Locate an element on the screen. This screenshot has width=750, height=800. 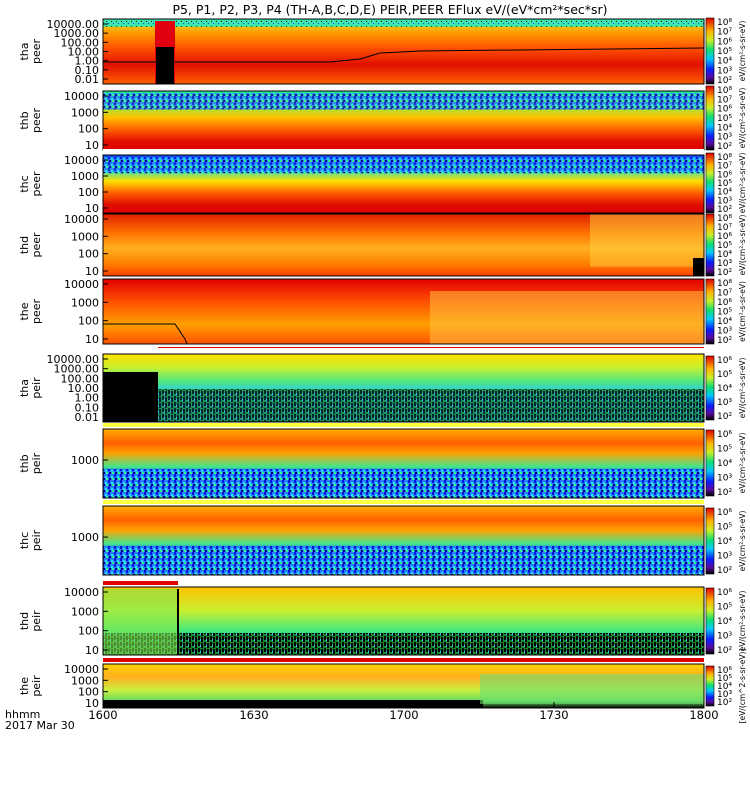
y-tick-label: 10000.00 is located at coordinates (73, 359).